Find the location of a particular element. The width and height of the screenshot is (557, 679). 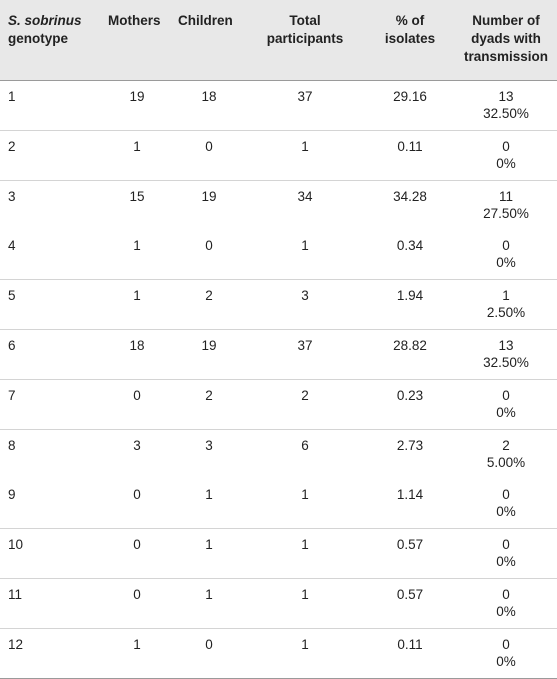

cell-dyads-count: 1 is located at coordinates (506, 296).